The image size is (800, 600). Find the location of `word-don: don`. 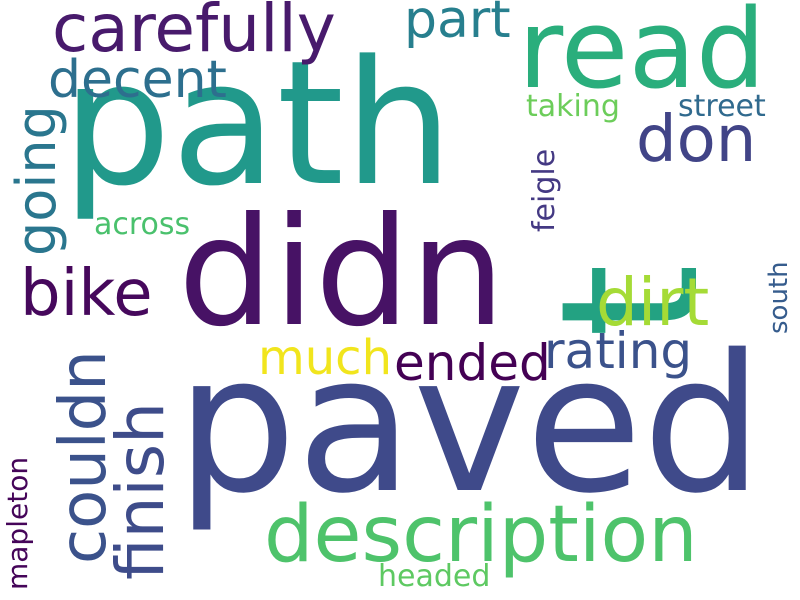

word-don: don is located at coordinates (696, 140).